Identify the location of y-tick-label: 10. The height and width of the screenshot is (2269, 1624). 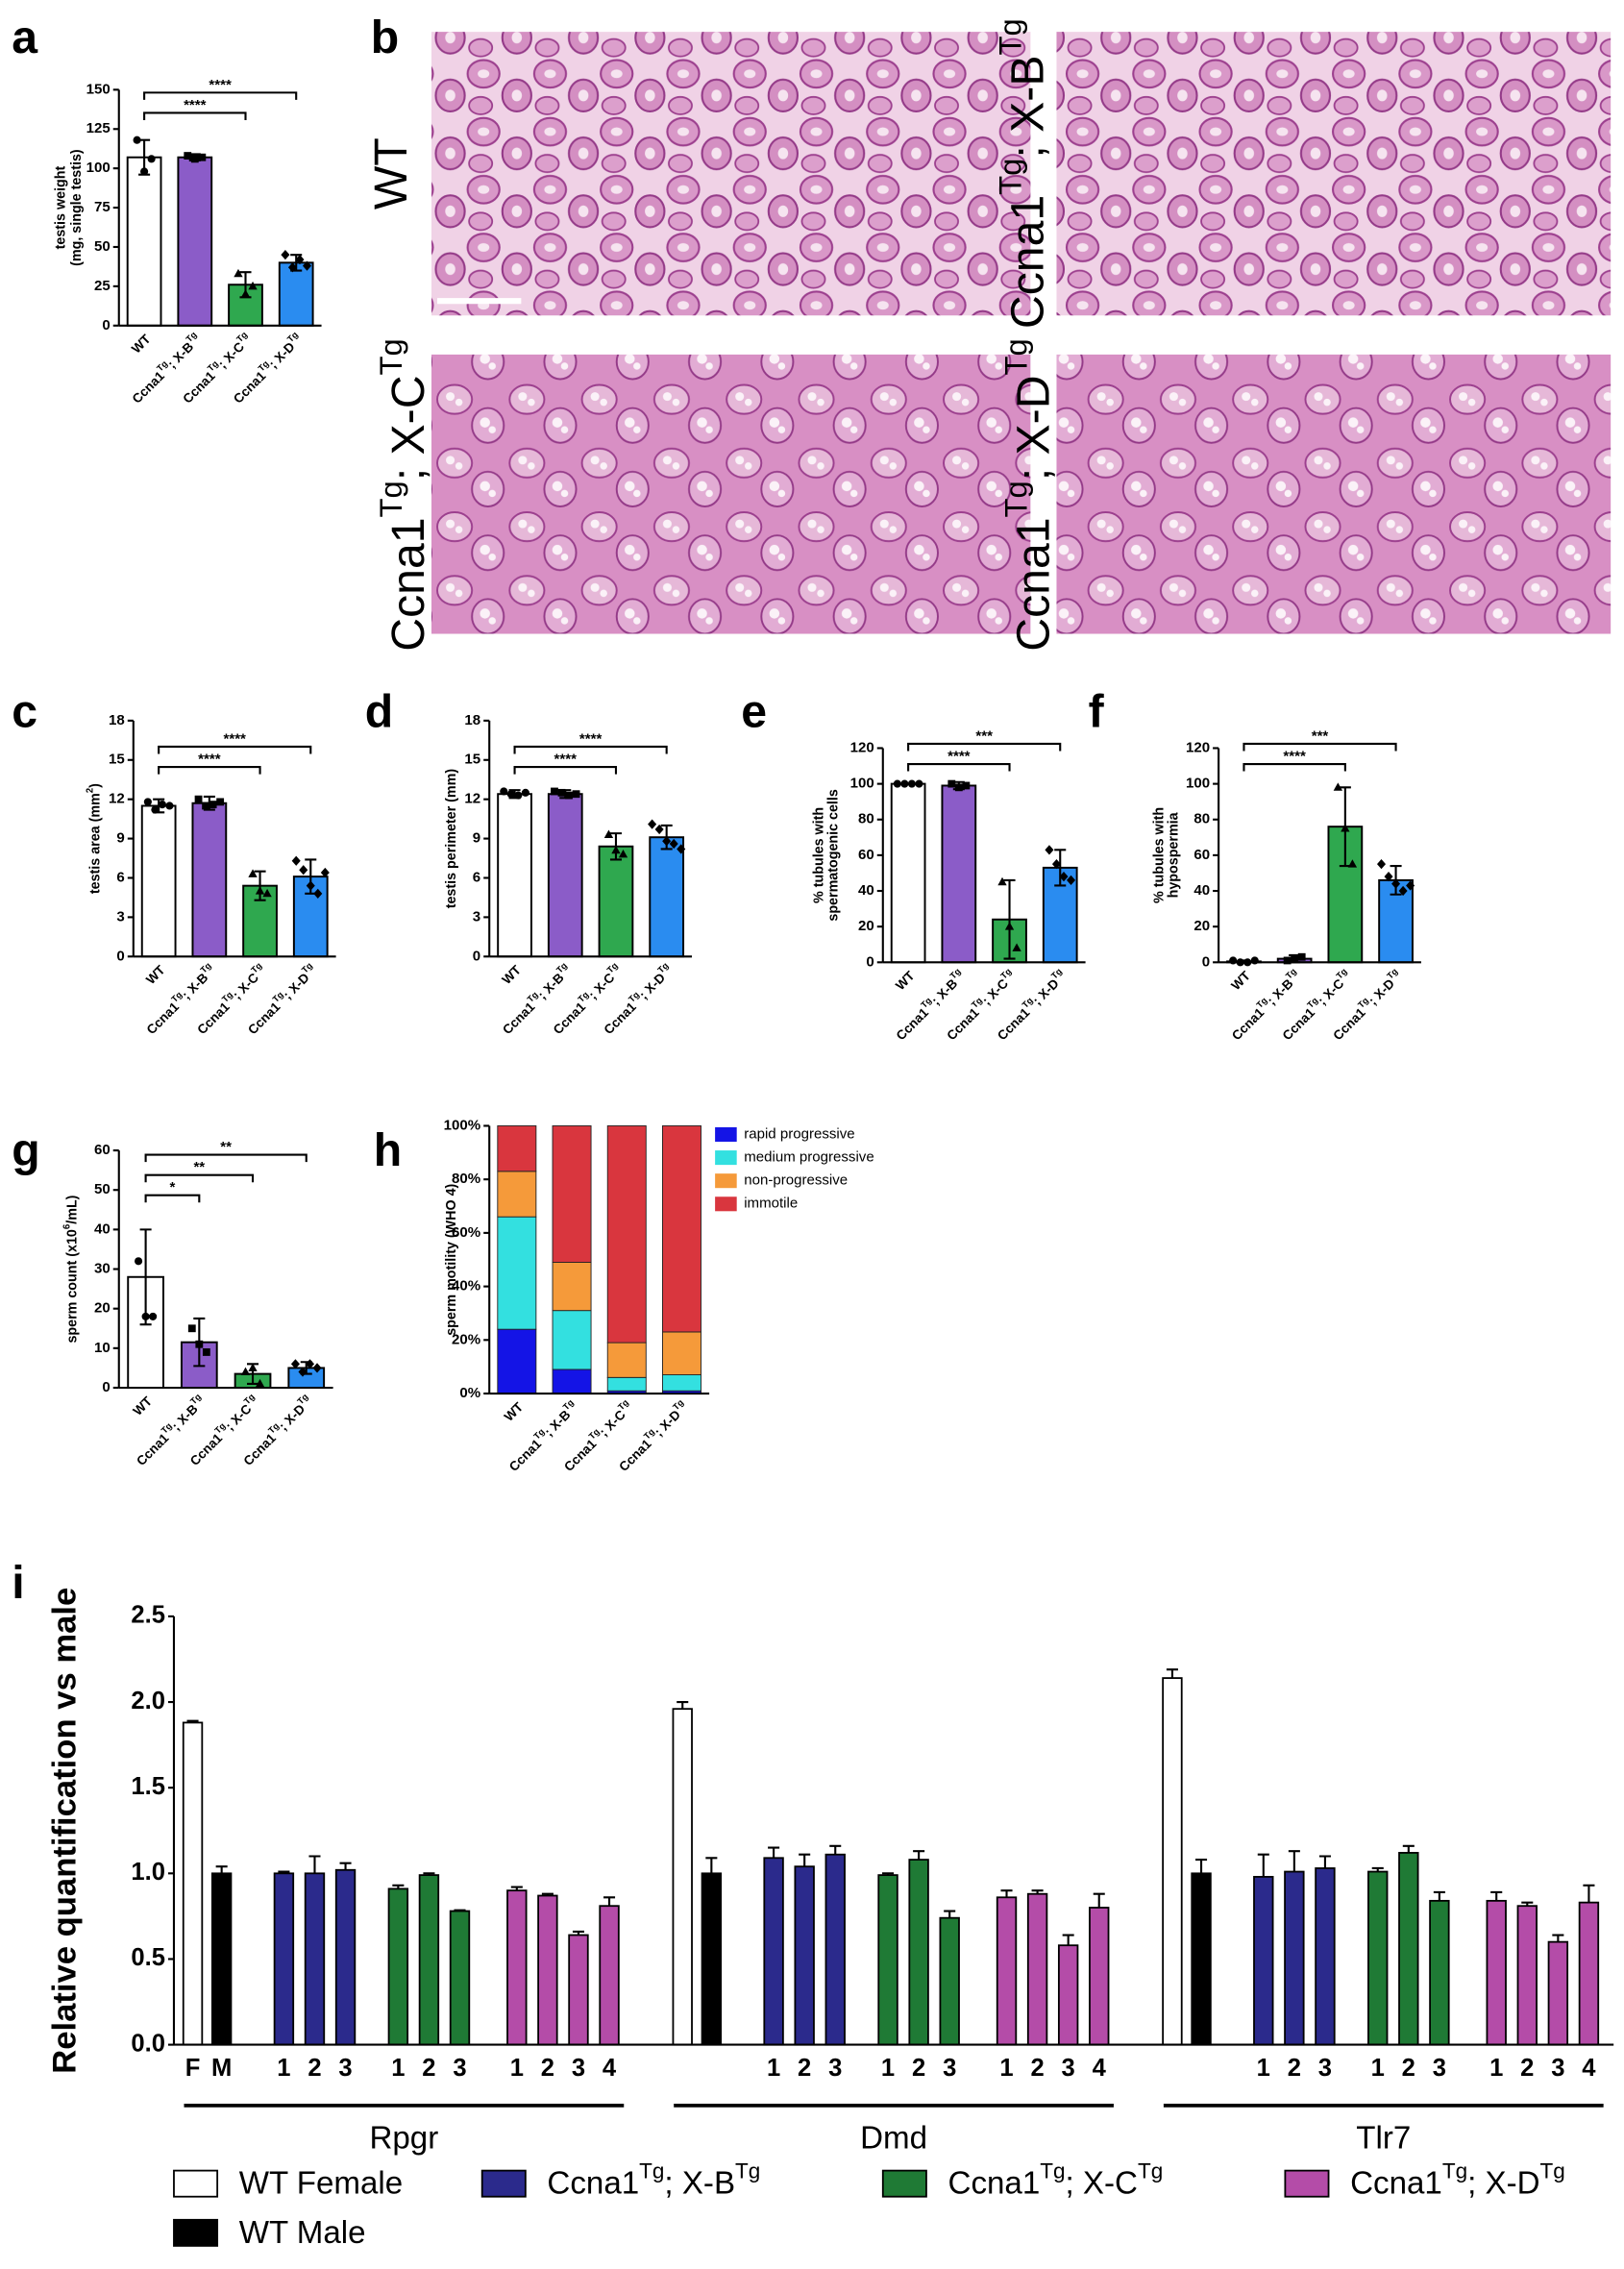
(102, 1348).